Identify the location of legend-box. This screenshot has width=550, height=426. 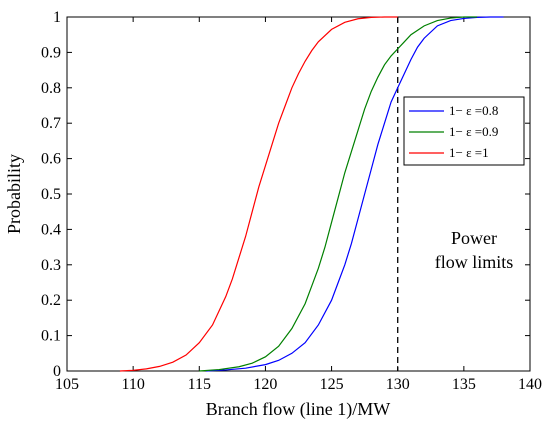
(464, 131).